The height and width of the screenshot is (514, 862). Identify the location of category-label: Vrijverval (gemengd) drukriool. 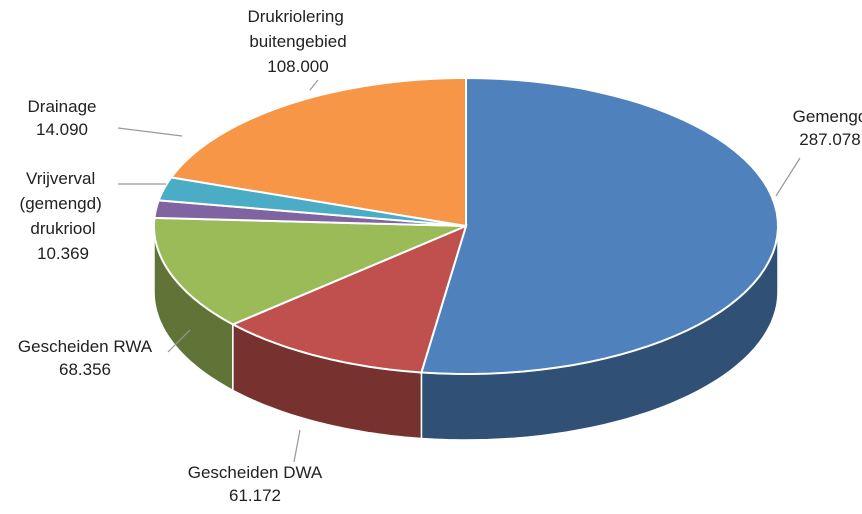
(63, 203).